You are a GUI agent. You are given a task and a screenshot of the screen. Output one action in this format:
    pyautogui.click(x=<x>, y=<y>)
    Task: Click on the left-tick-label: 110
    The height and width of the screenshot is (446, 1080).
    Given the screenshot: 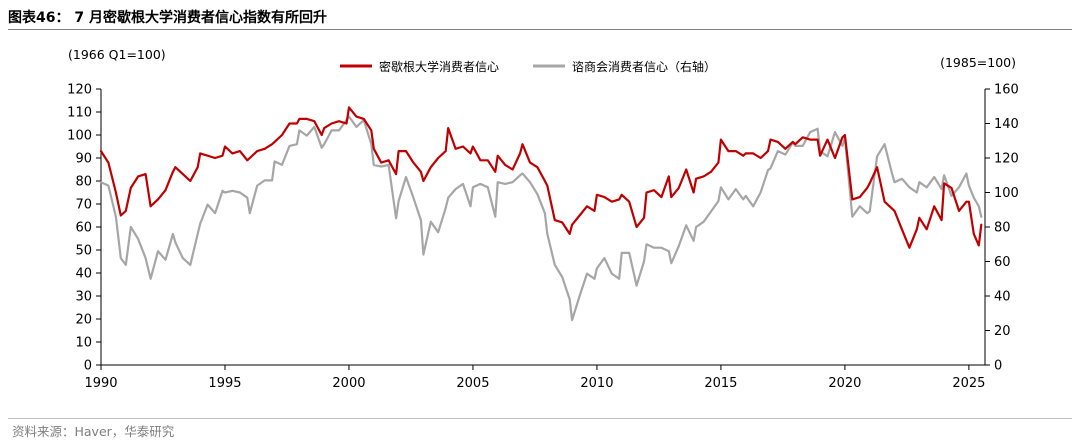 What is the action you would take?
    pyautogui.click(x=79, y=113)
    